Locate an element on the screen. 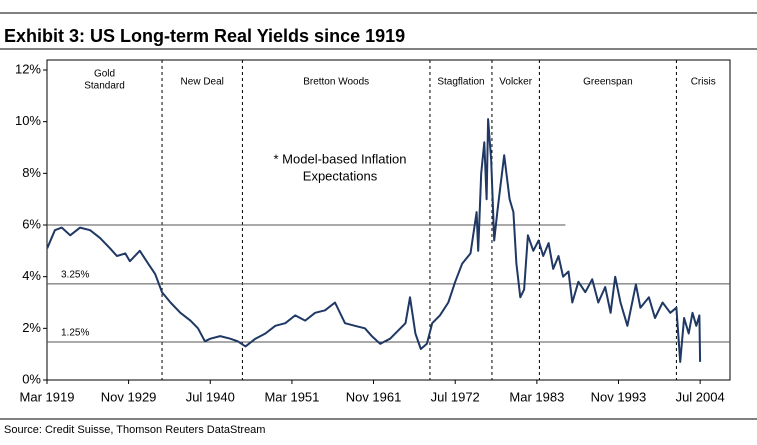 The height and width of the screenshot is (445, 757). reference-label: 1.25% is located at coordinates (75, 333).